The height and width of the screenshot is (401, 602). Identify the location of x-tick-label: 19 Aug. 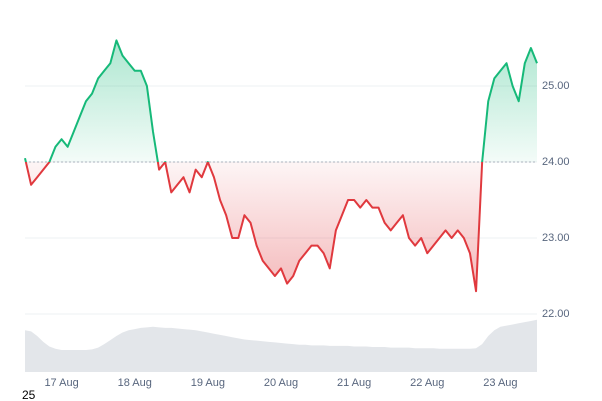
(208, 383).